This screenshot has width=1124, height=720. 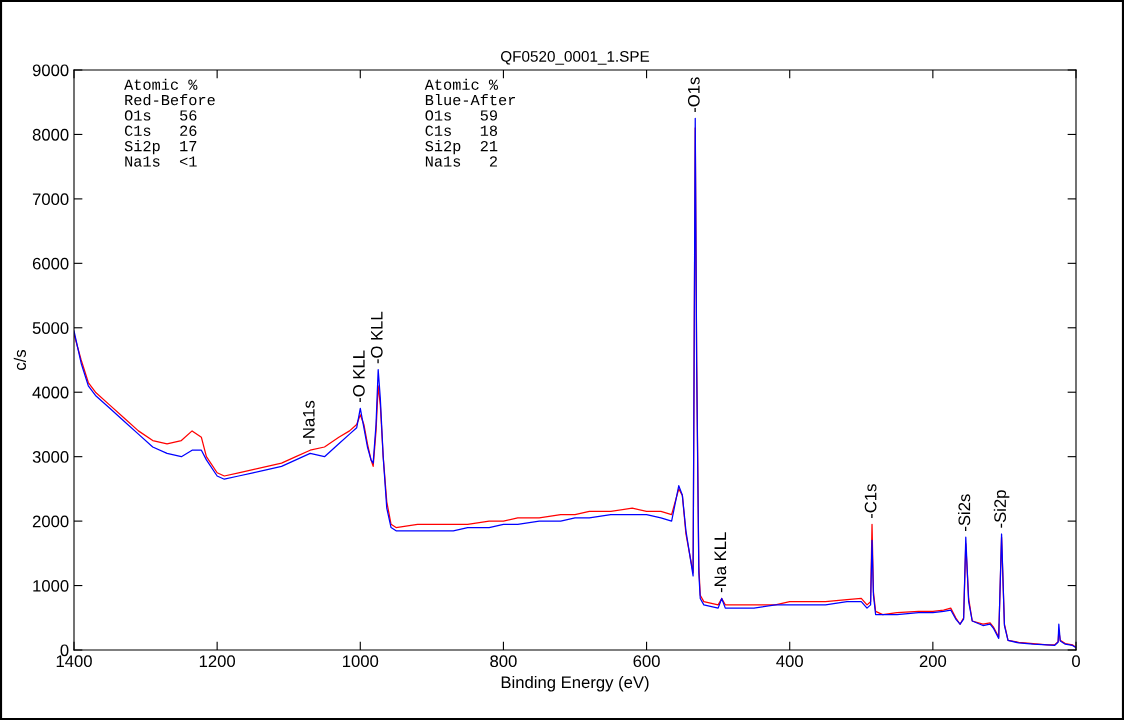 What do you see at coordinates (51, 585) in the screenshot?
I see `y-tick-label: 1000` at bounding box center [51, 585].